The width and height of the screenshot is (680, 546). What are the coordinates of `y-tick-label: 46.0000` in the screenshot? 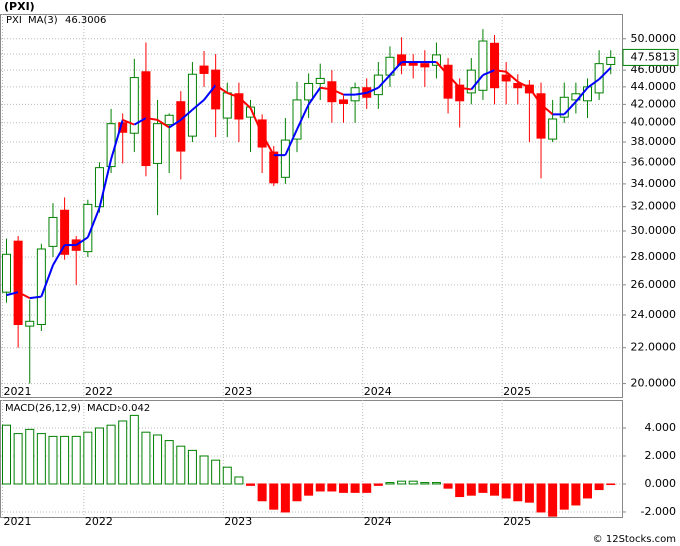 It's located at (654, 69).